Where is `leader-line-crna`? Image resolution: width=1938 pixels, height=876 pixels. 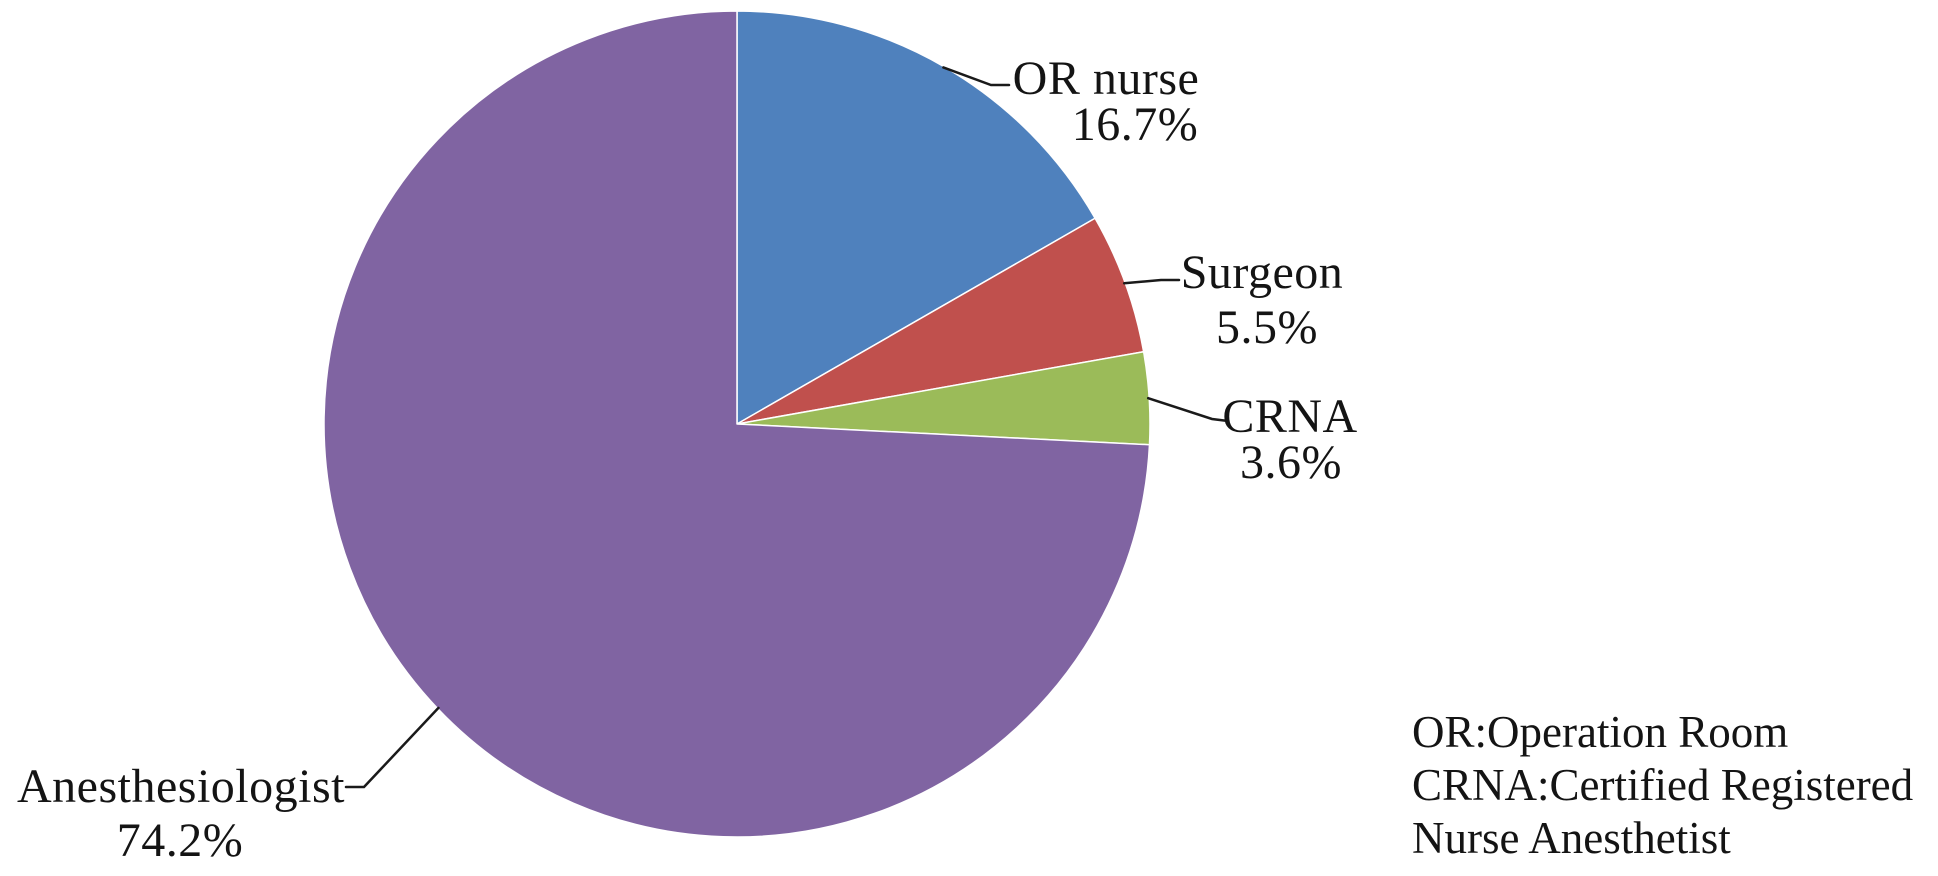
leader-line-crna is located at coordinates (1188, 409).